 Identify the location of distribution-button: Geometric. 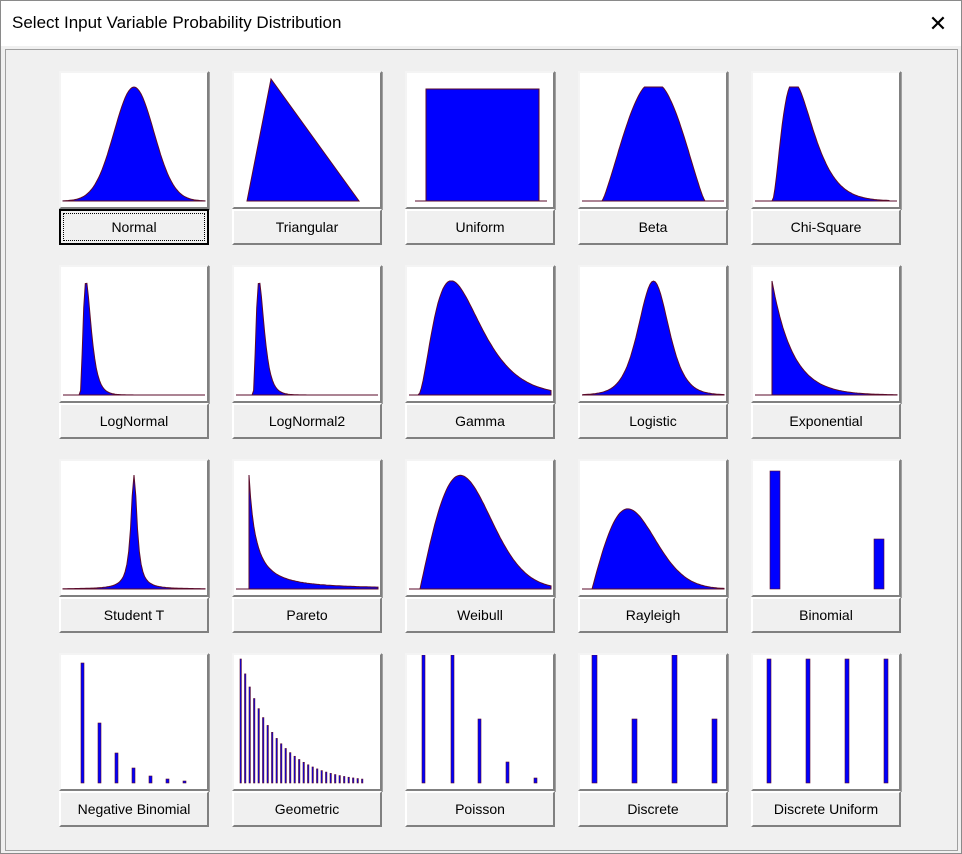
(307, 809).